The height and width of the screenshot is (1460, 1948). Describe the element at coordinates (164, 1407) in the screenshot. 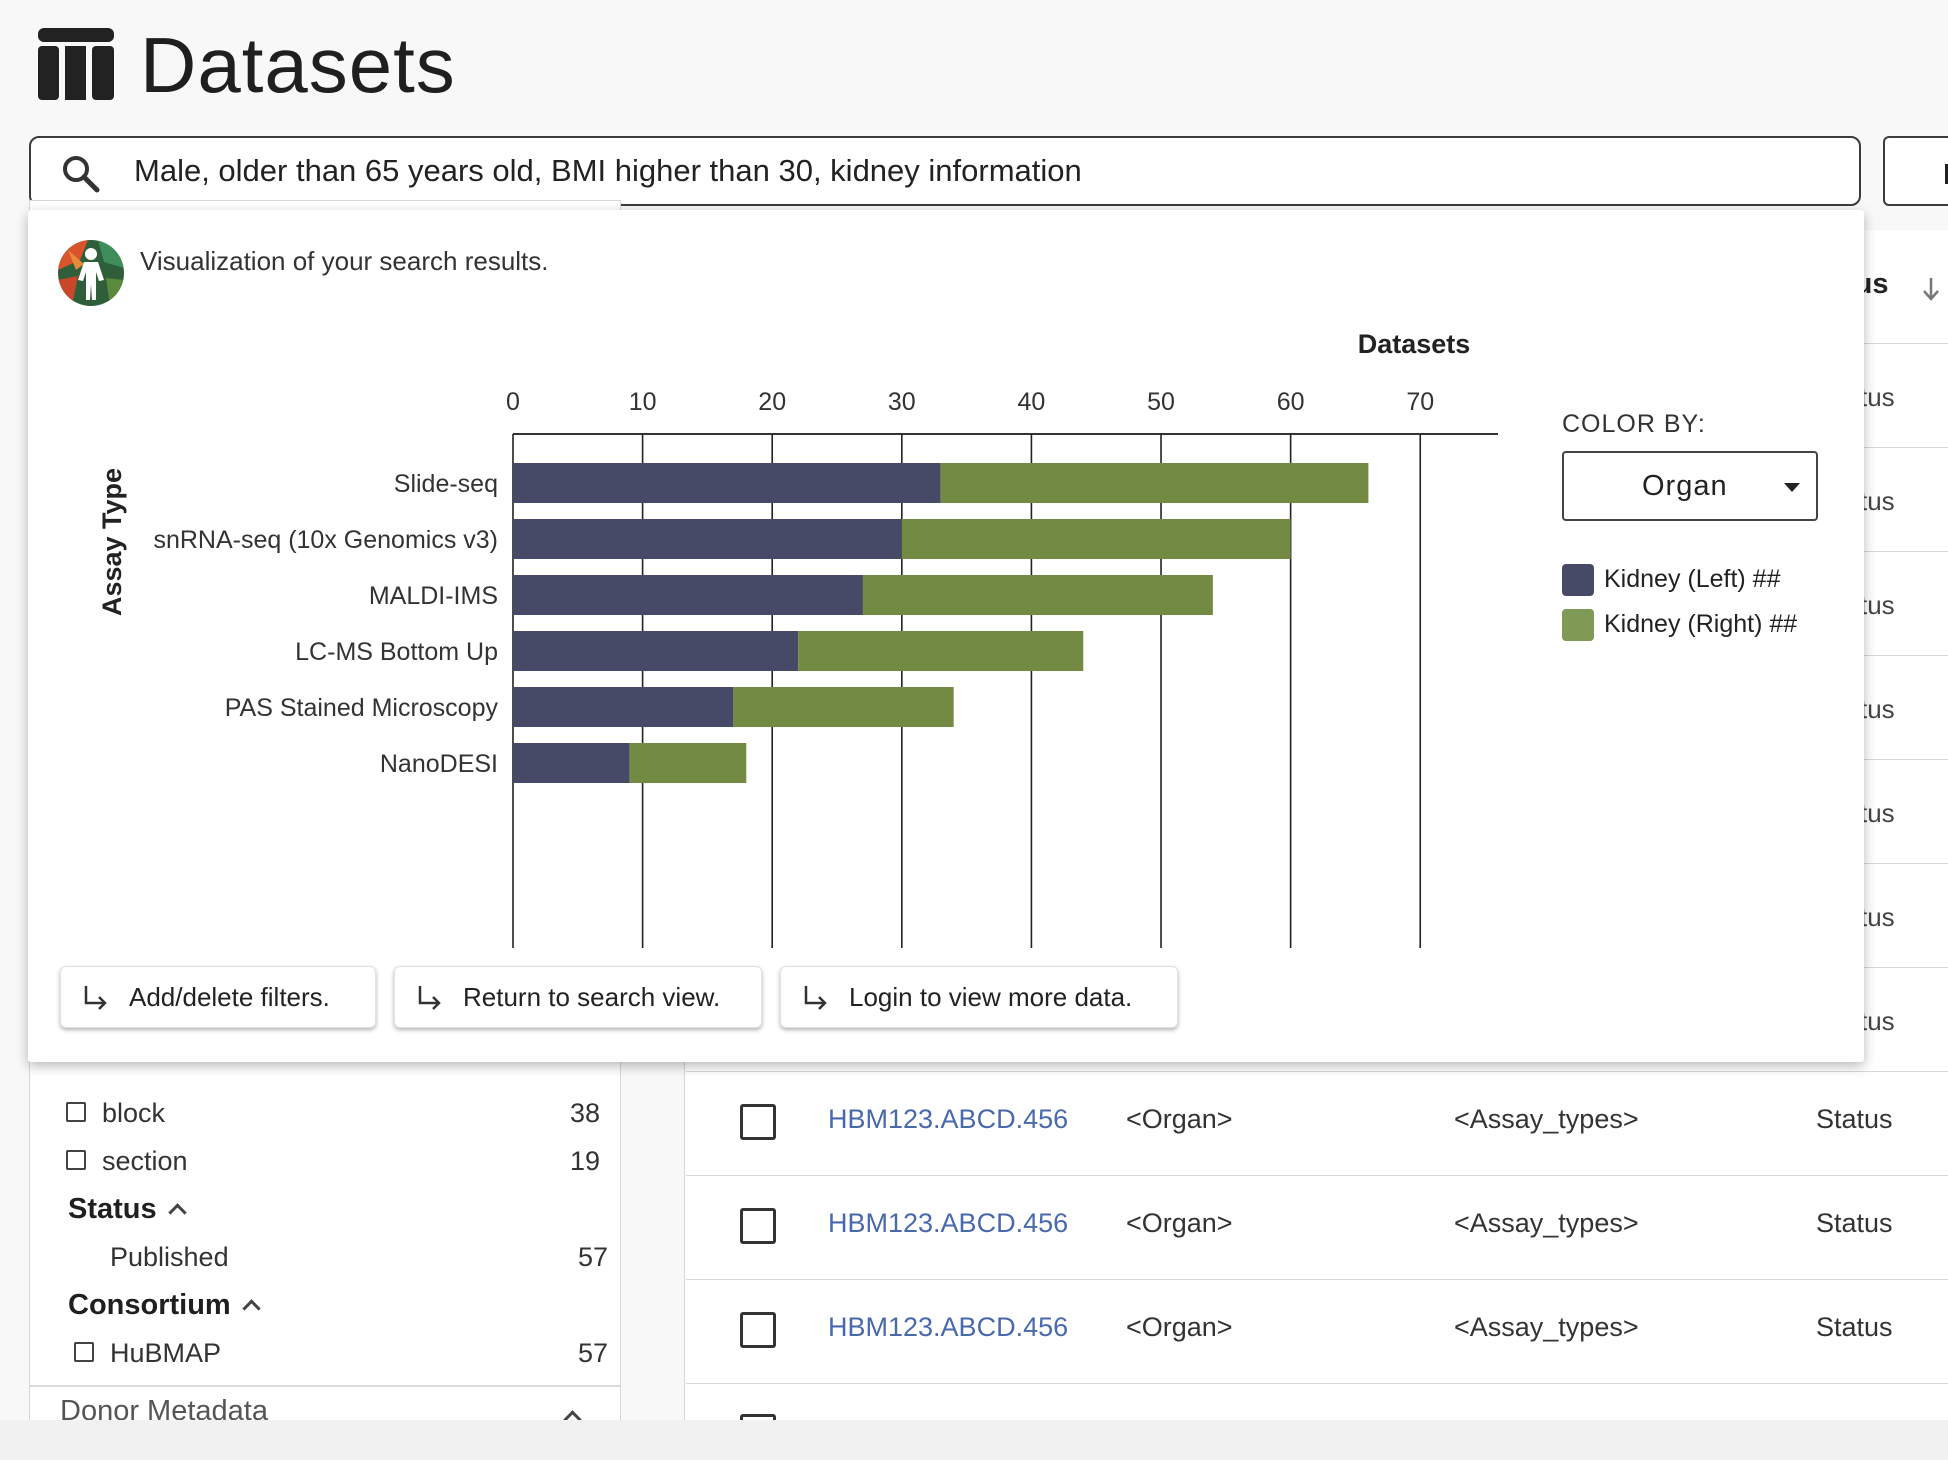

I see `filter-section-donor-metadata: Donor Metadata` at that location.